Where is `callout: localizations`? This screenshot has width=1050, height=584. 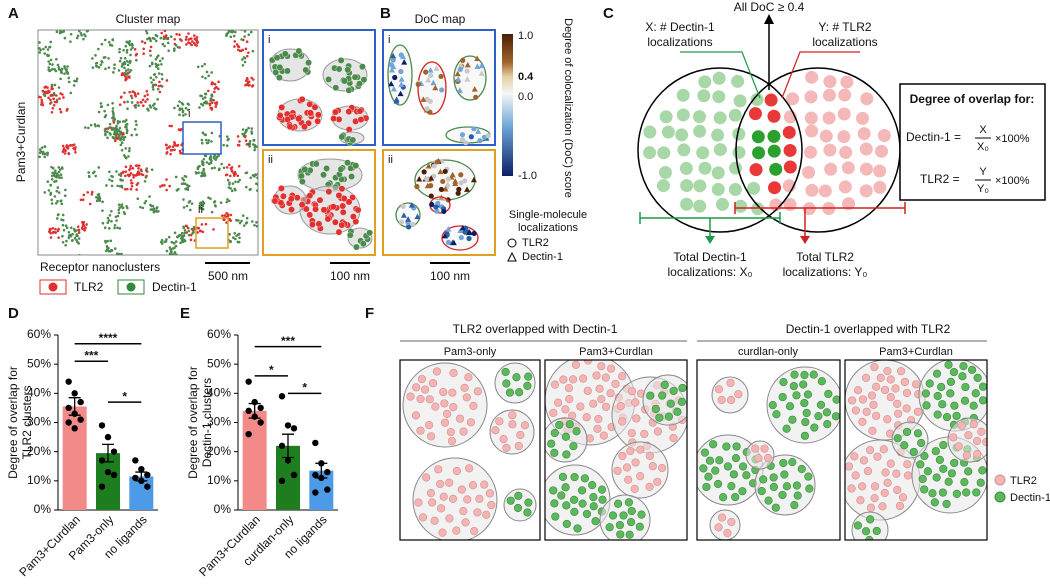
callout: localizations is located at coordinates (679, 42).